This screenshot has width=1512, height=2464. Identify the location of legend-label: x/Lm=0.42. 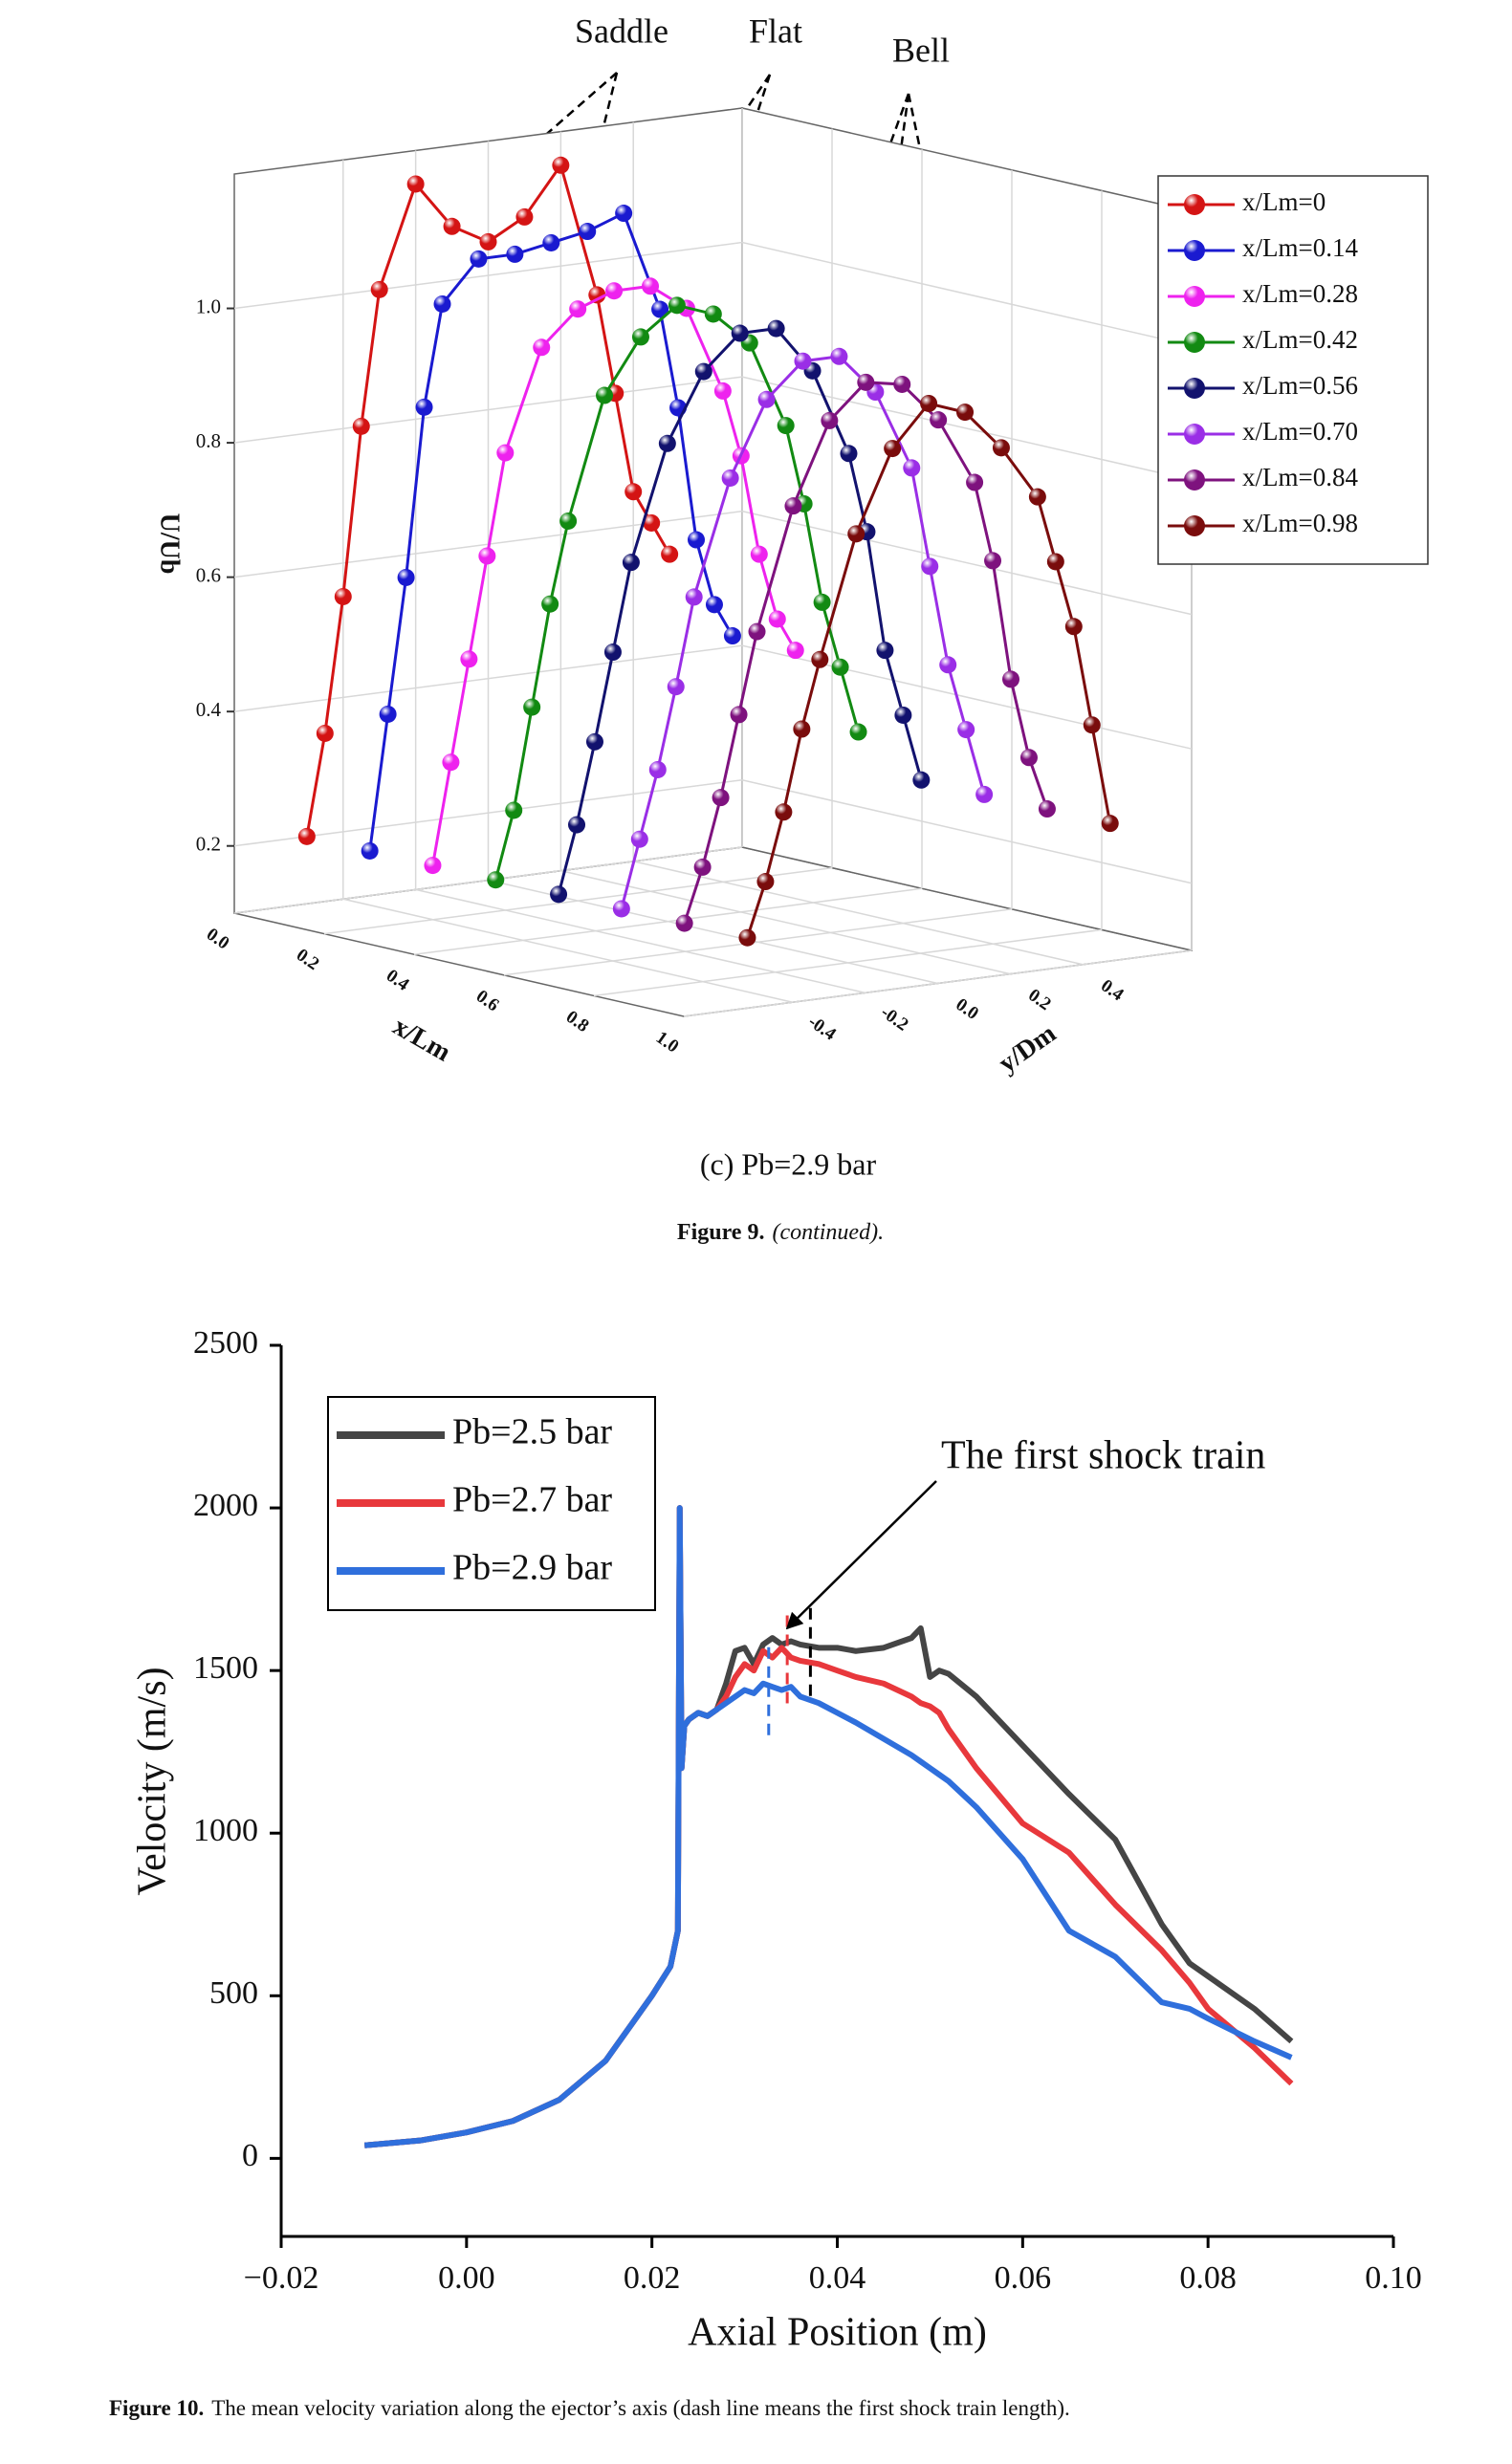
(1300, 339).